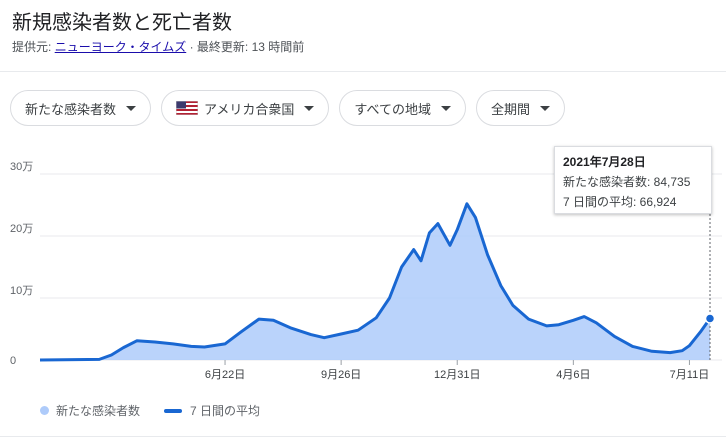 The height and width of the screenshot is (444, 726). What do you see at coordinates (225, 411) in the screenshot?
I see `legend-avg-label: 7 日間の平均` at bounding box center [225, 411].